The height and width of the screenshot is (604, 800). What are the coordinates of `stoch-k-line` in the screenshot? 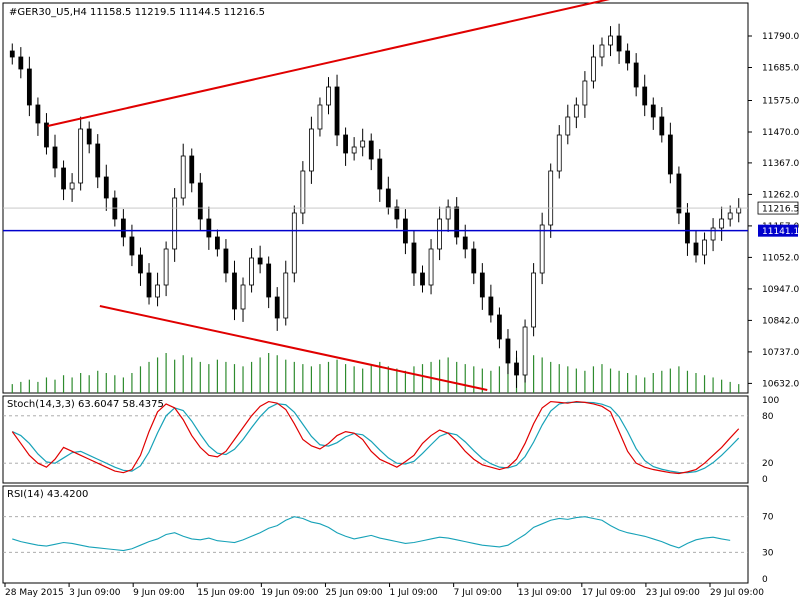 It's located at (375, 437).